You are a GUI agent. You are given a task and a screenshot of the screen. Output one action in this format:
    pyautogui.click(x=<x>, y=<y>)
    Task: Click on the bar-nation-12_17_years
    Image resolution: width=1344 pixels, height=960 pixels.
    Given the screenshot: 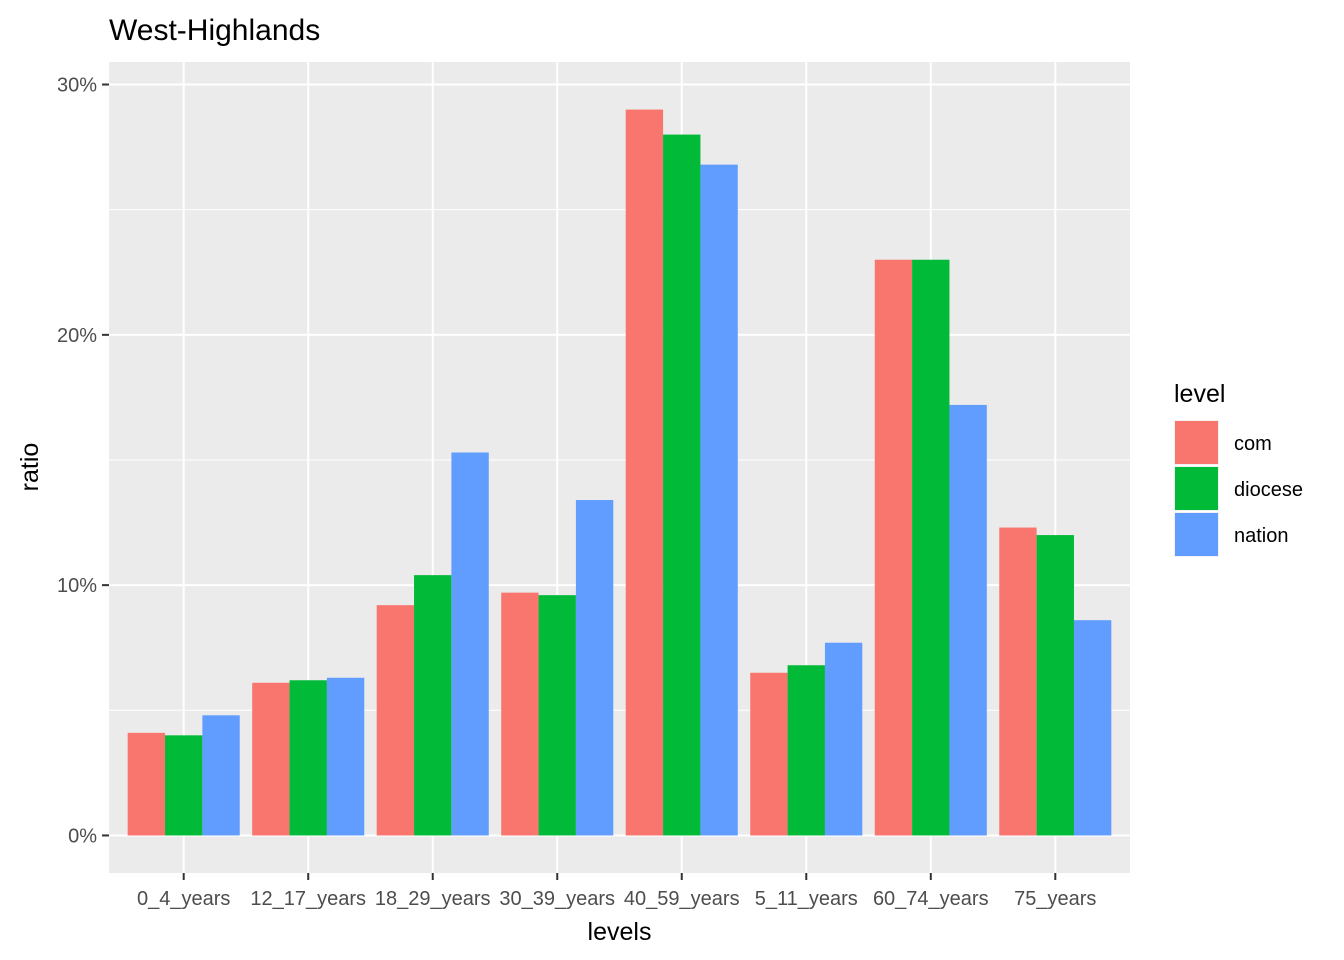 What is the action you would take?
    pyautogui.click(x=345, y=756)
    